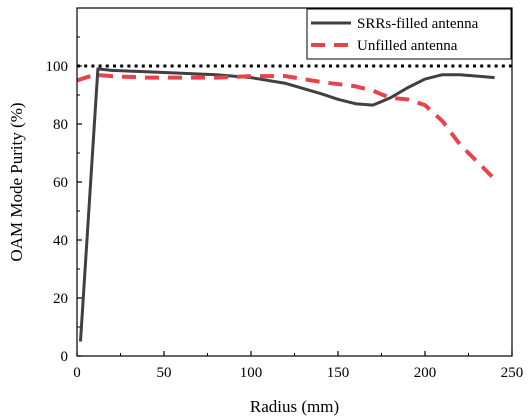  What do you see at coordinates (418, 24) in the screenshot?
I see `legend-label-srrs-filled: SRRs-filled antenna` at bounding box center [418, 24].